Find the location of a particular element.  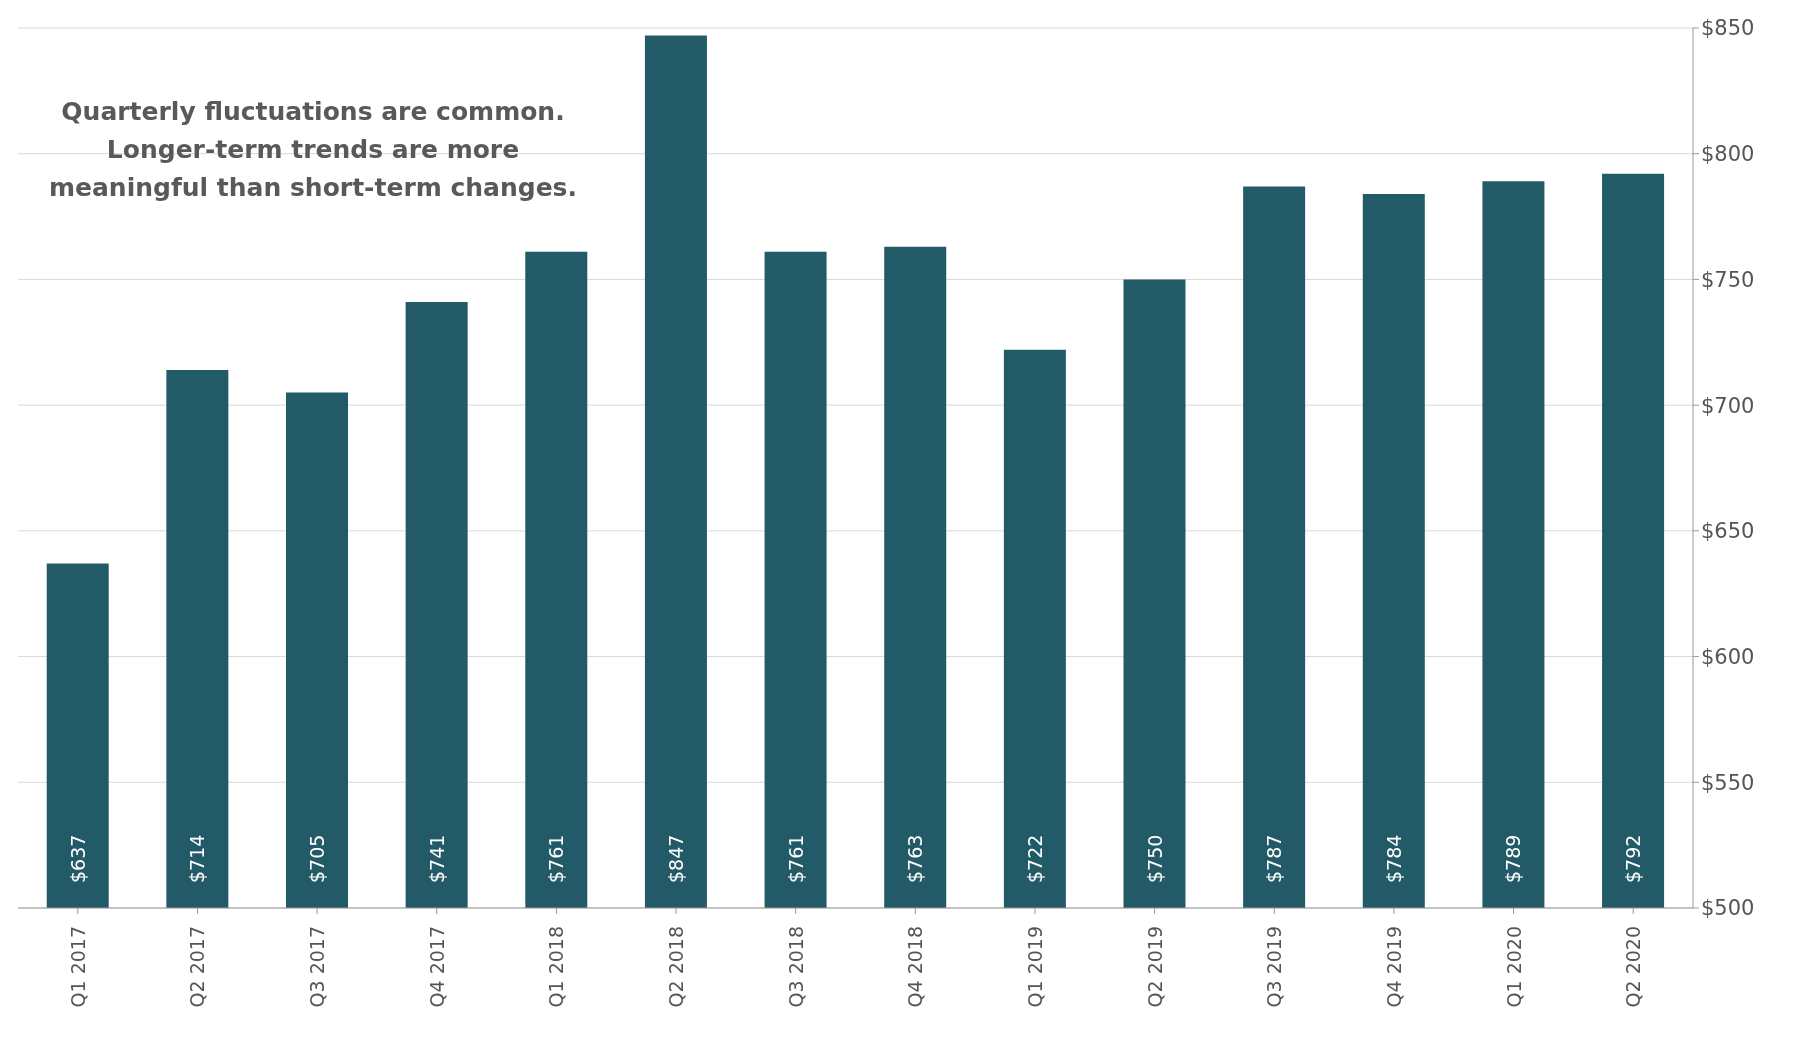

y-tick-label: $500 is located at coordinates (1728, 908).